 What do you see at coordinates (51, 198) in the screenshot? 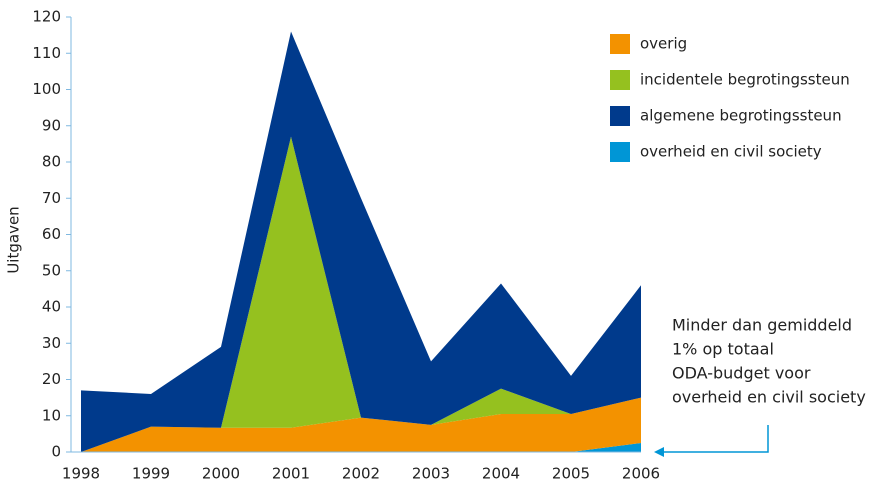
I see `y-tick-label: 70` at bounding box center [51, 198].